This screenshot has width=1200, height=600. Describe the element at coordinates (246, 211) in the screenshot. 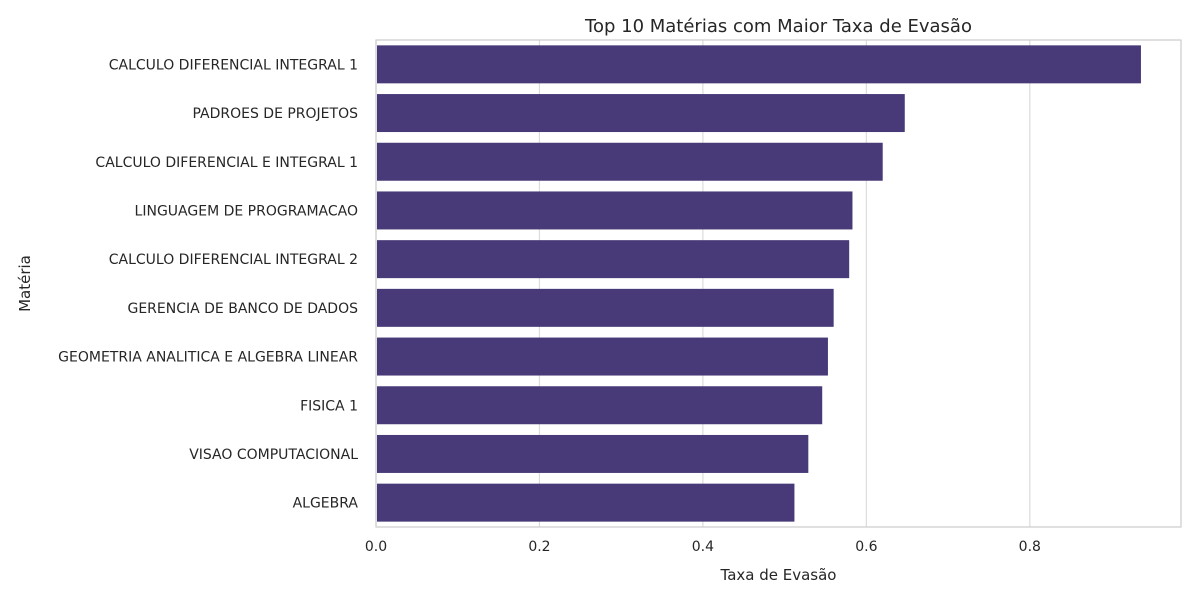

I see `category-label: LINGUAGEM DE PROGRAMACAO` at that location.